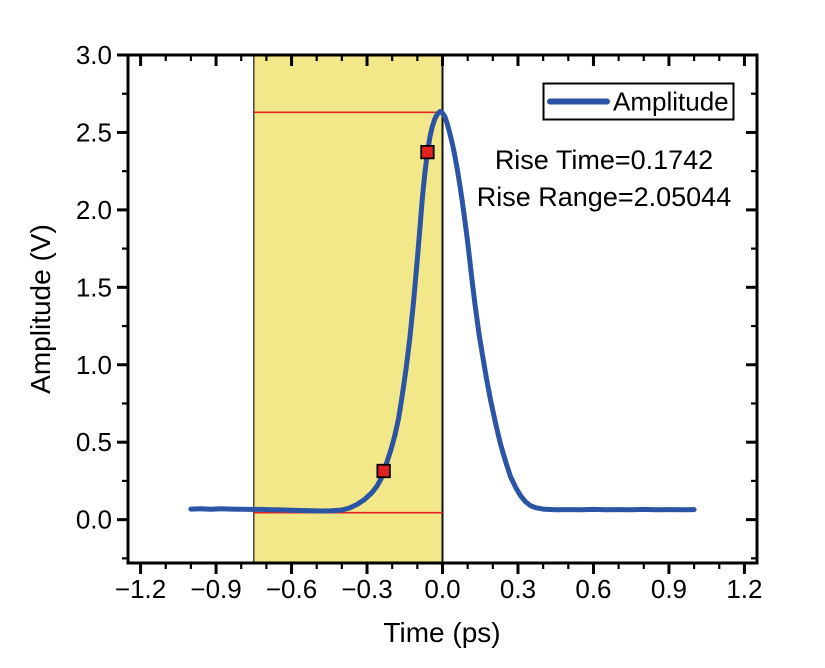 Image resolution: width=825 pixels, height=668 pixels. Describe the element at coordinates (366, 589) in the screenshot. I see `x-tick-label: −0.3` at that location.